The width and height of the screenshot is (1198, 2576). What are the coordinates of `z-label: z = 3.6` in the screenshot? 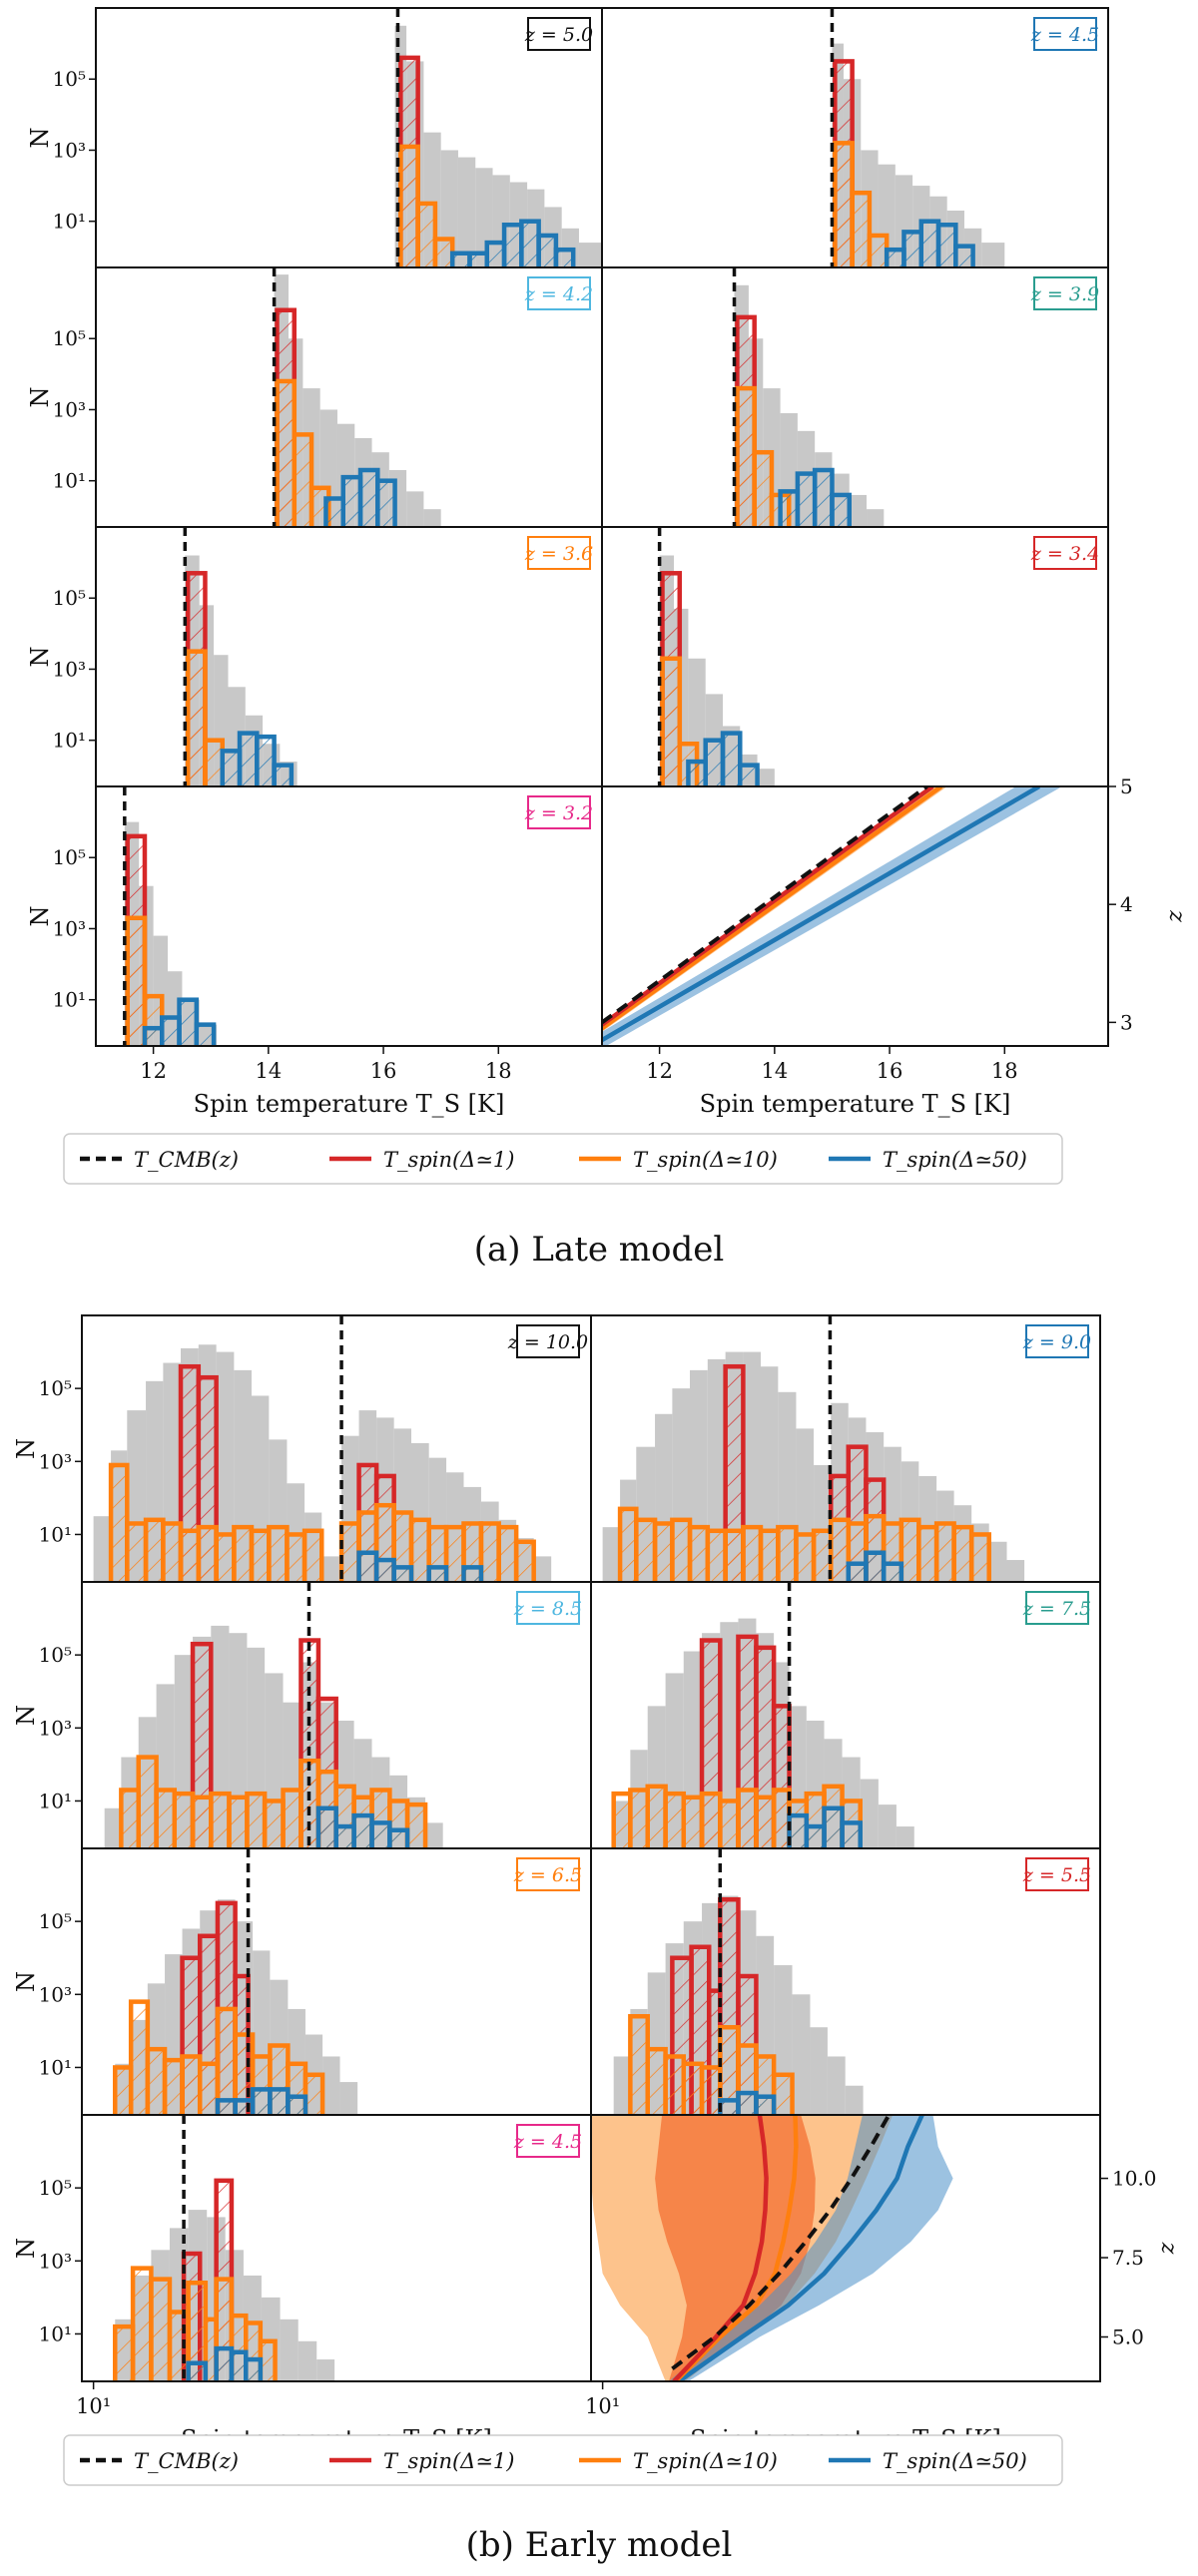 It's located at (558, 554).